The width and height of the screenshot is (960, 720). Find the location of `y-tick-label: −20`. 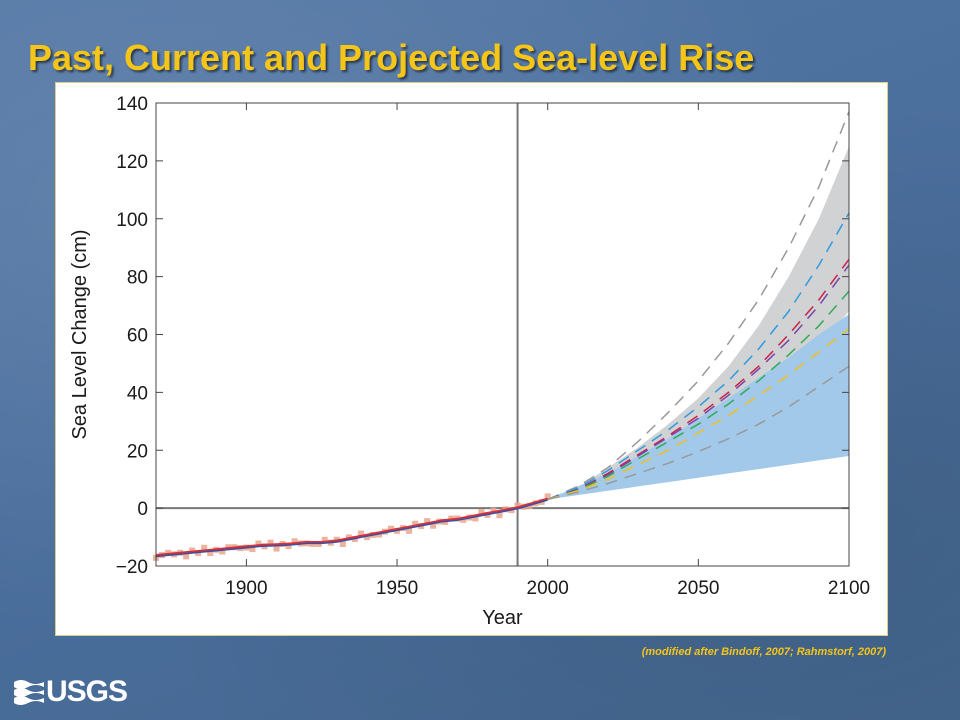

y-tick-label: −20 is located at coordinates (132, 567).